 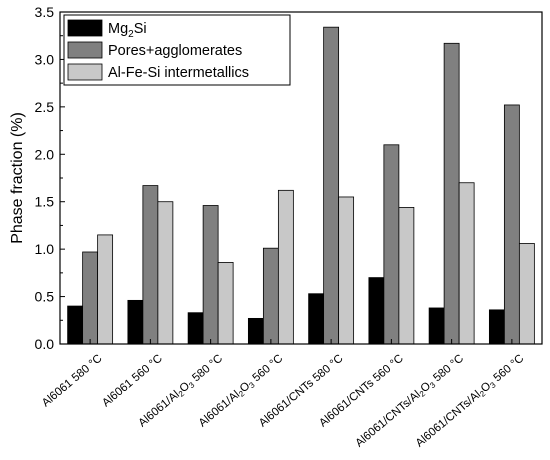 I want to click on y-tick-label: 0.0, so click(x=45, y=344).